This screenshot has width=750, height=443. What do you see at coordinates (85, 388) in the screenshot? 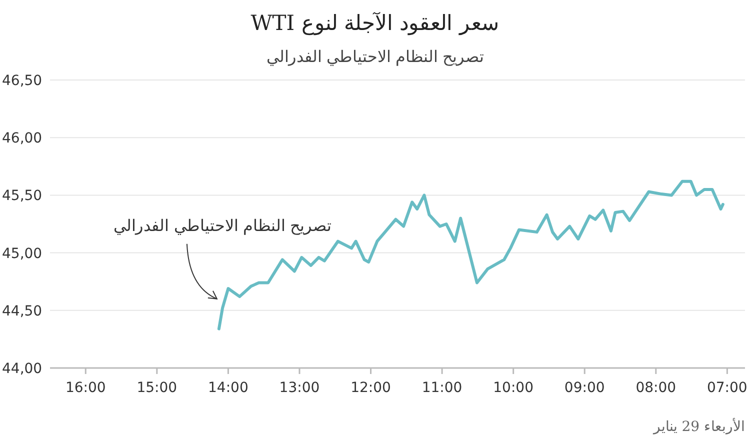
I see `x-tick-label: 16:00` at bounding box center [85, 388].